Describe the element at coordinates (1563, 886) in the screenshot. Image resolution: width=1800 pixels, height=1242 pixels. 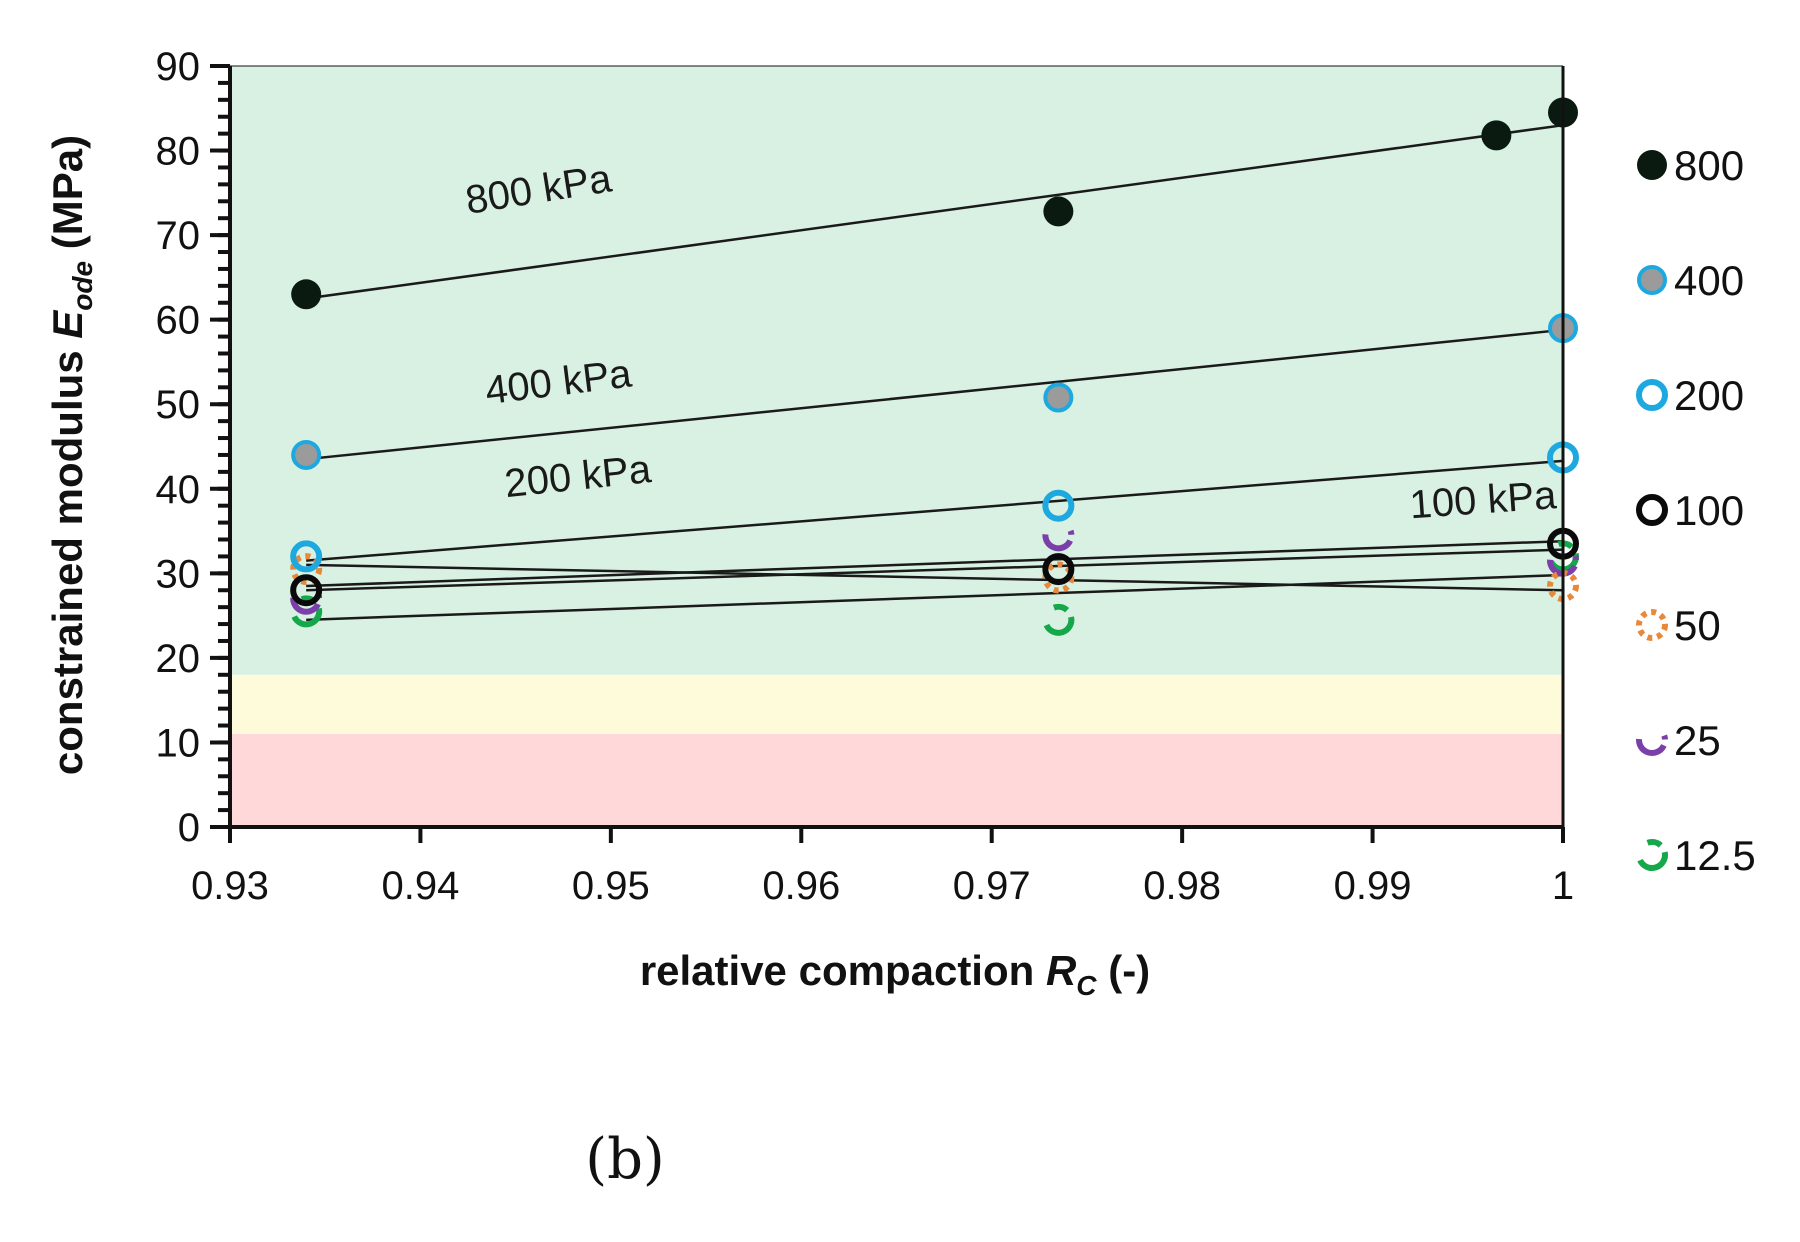
I see `x-tick-label: 1` at that location.